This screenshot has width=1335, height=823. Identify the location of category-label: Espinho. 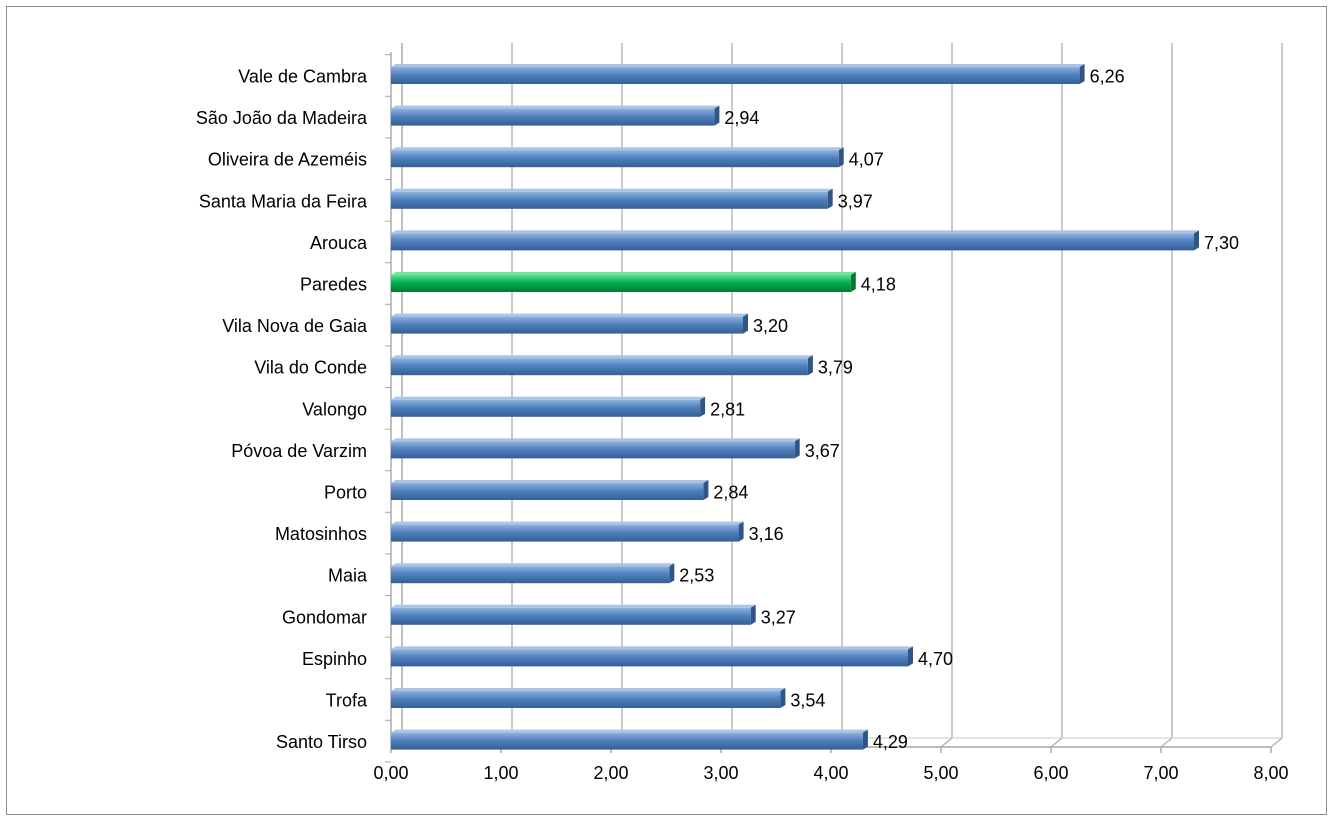
(334, 659).